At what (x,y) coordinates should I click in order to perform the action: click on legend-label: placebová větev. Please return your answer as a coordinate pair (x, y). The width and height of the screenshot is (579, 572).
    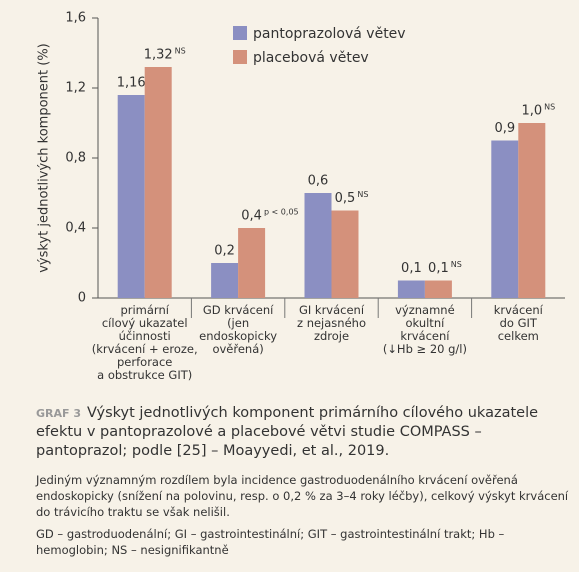
    Looking at the image, I should click on (311, 58).